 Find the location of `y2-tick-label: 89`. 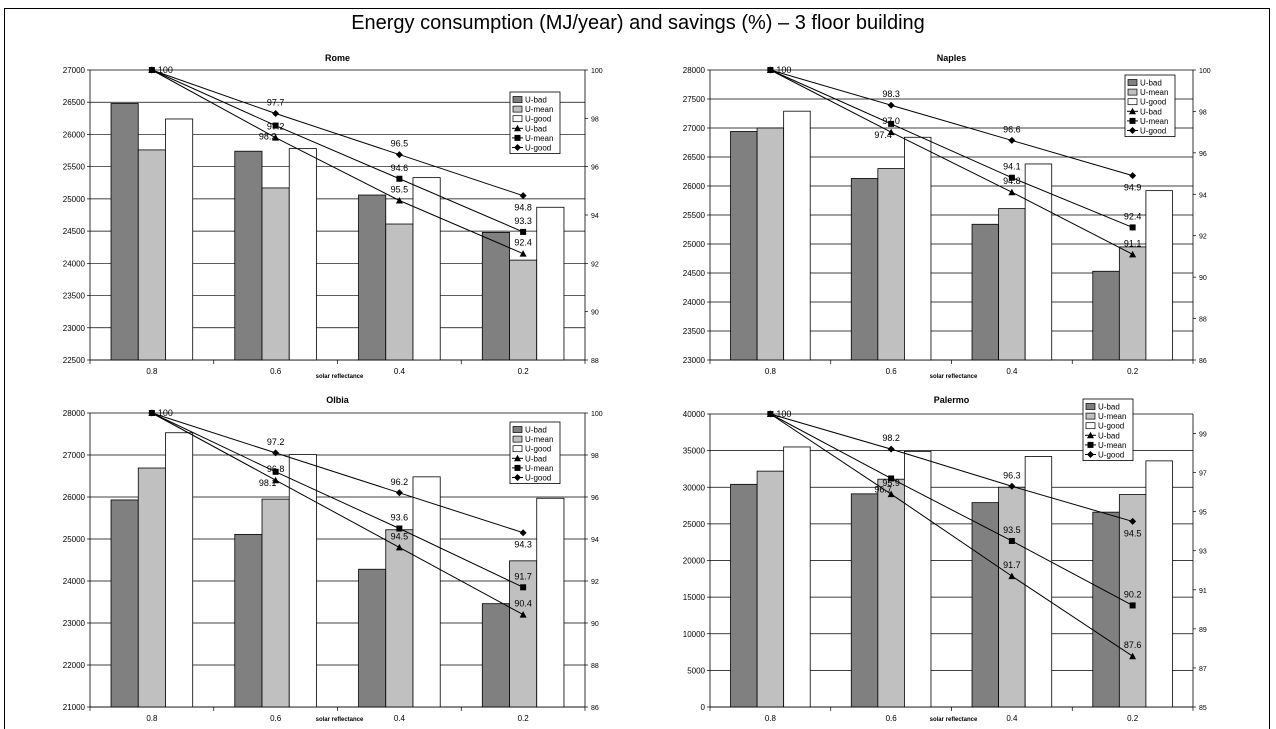

y2-tick-label: 89 is located at coordinates (1203, 630).